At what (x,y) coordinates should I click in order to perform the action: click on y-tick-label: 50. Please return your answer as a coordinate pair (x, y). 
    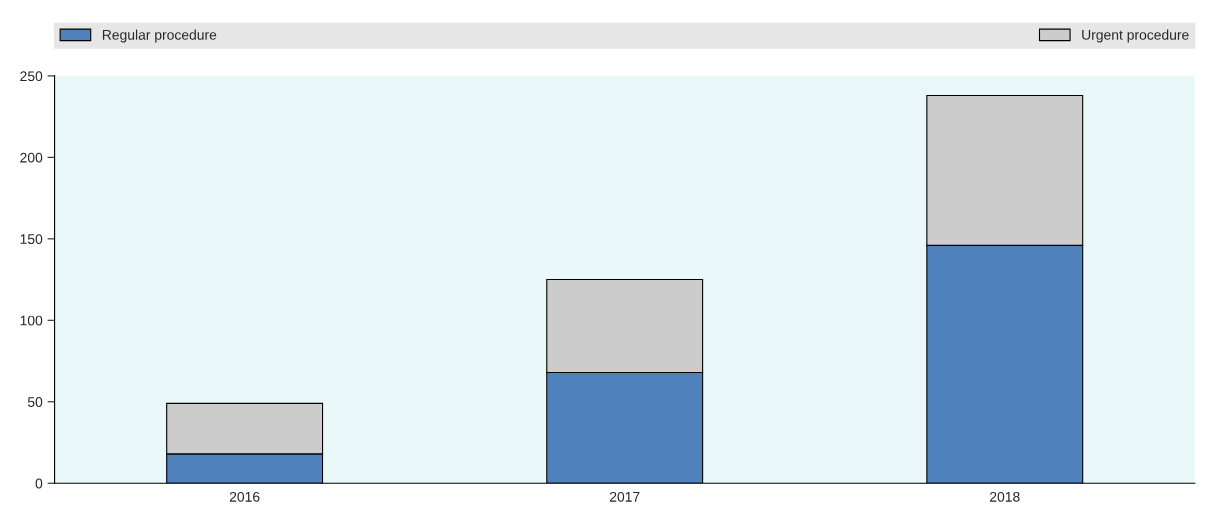
    Looking at the image, I should click on (35, 402).